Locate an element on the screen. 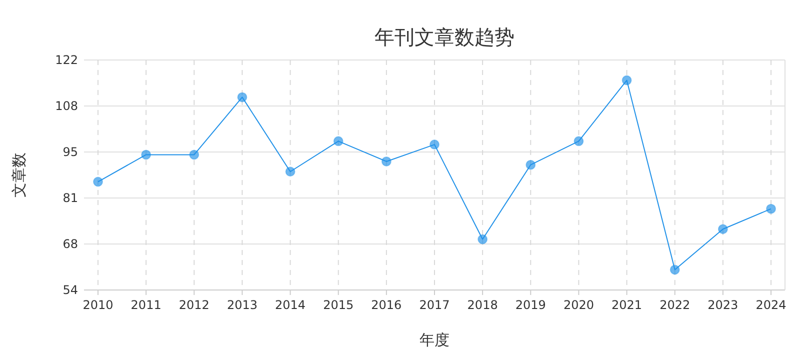 This screenshot has width=810, height=360. x-tick-label: 2017 is located at coordinates (434, 305).